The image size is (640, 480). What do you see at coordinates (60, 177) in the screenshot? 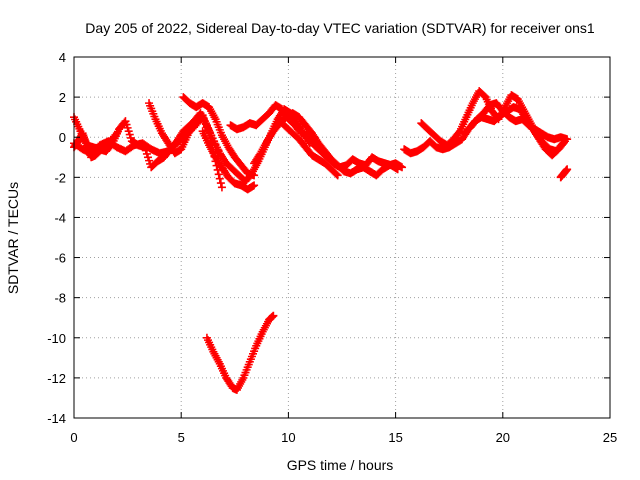
I see `y-tick-label: -2` at bounding box center [60, 177].